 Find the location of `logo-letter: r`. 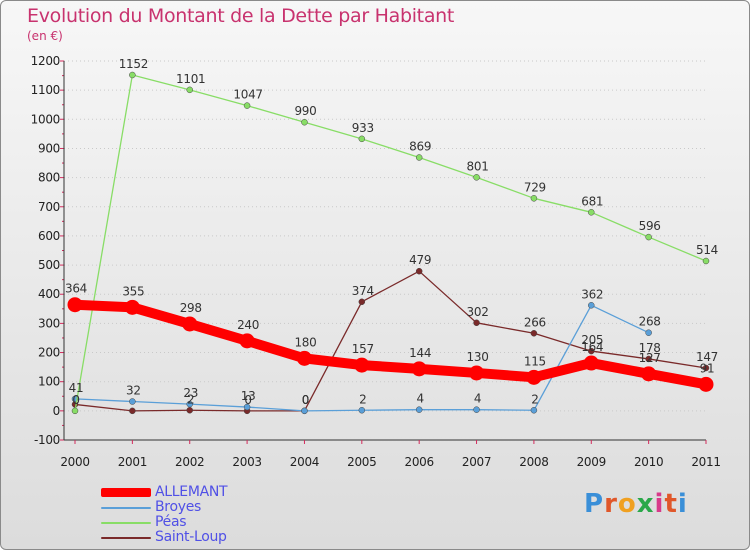

logo-letter: r is located at coordinates (611, 504).